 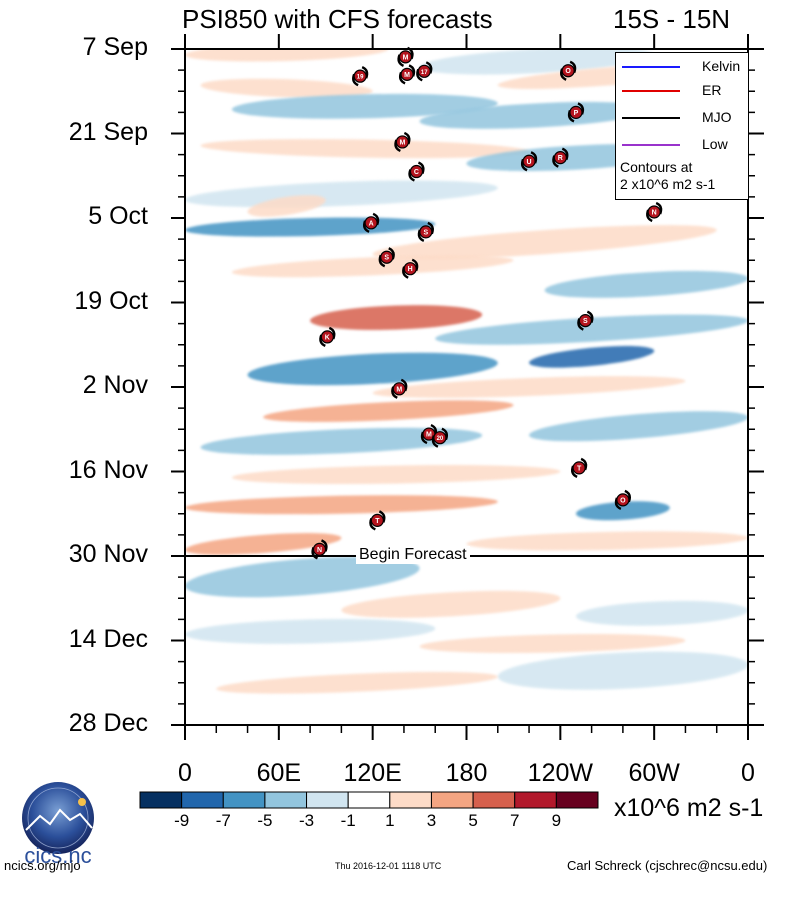 What do you see at coordinates (413, 555) in the screenshot?
I see `forecast-label: Begin Forecast` at bounding box center [413, 555].